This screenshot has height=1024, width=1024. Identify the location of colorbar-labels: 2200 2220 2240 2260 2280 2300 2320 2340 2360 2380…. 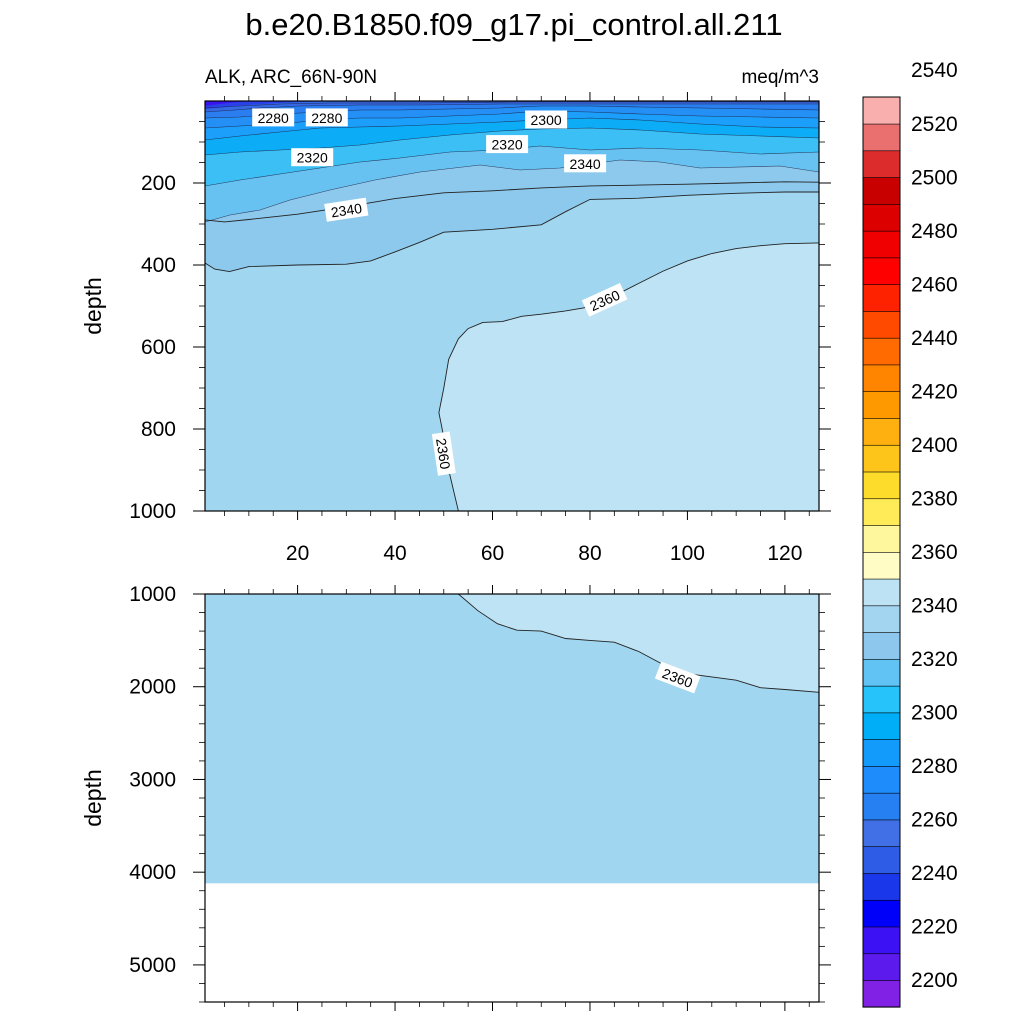
(934, 525).